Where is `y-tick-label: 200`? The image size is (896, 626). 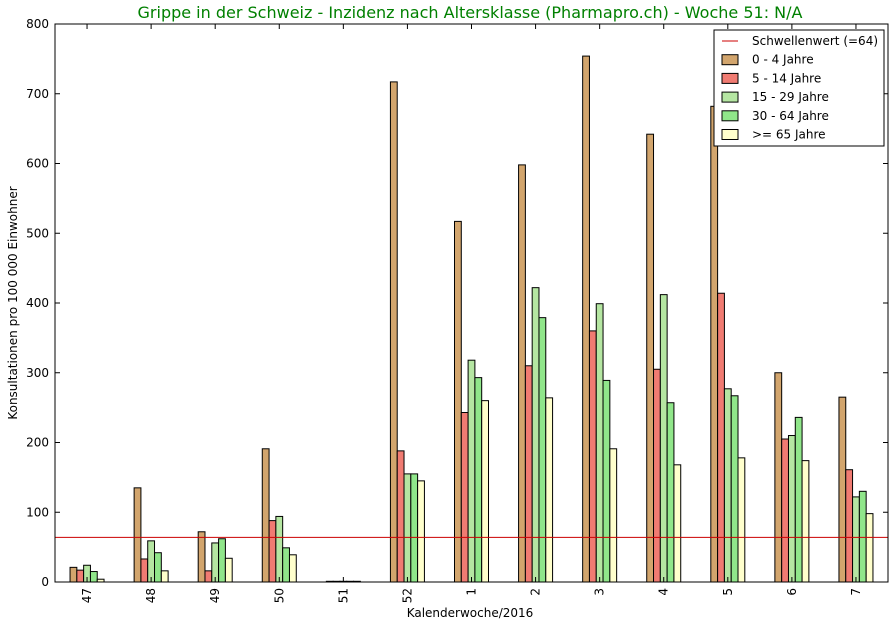
y-tick-label: 200 is located at coordinates (37, 443).